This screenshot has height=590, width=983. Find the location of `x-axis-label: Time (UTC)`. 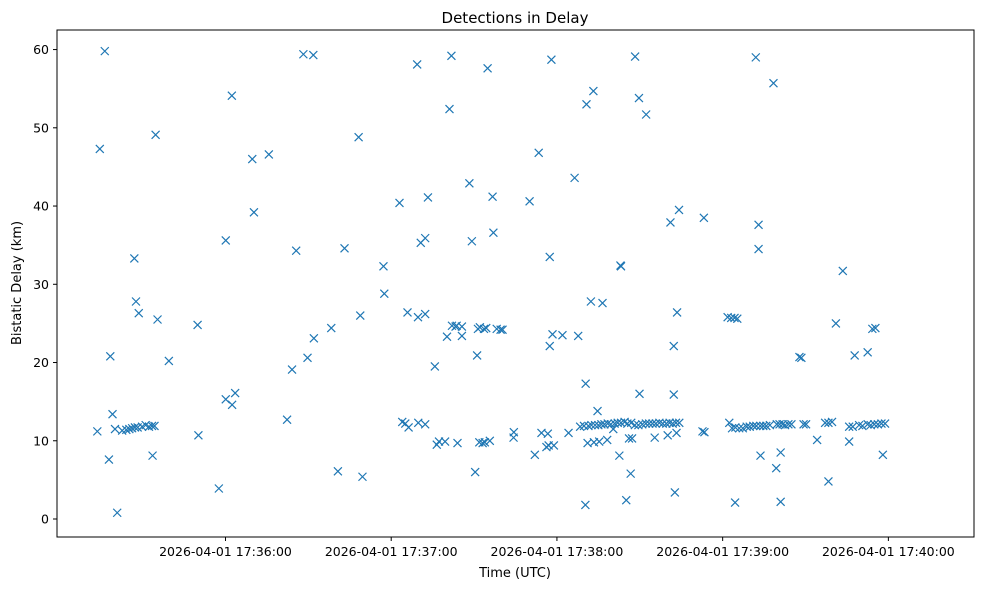

x-axis-label: Time (UTC) is located at coordinates (514, 573).